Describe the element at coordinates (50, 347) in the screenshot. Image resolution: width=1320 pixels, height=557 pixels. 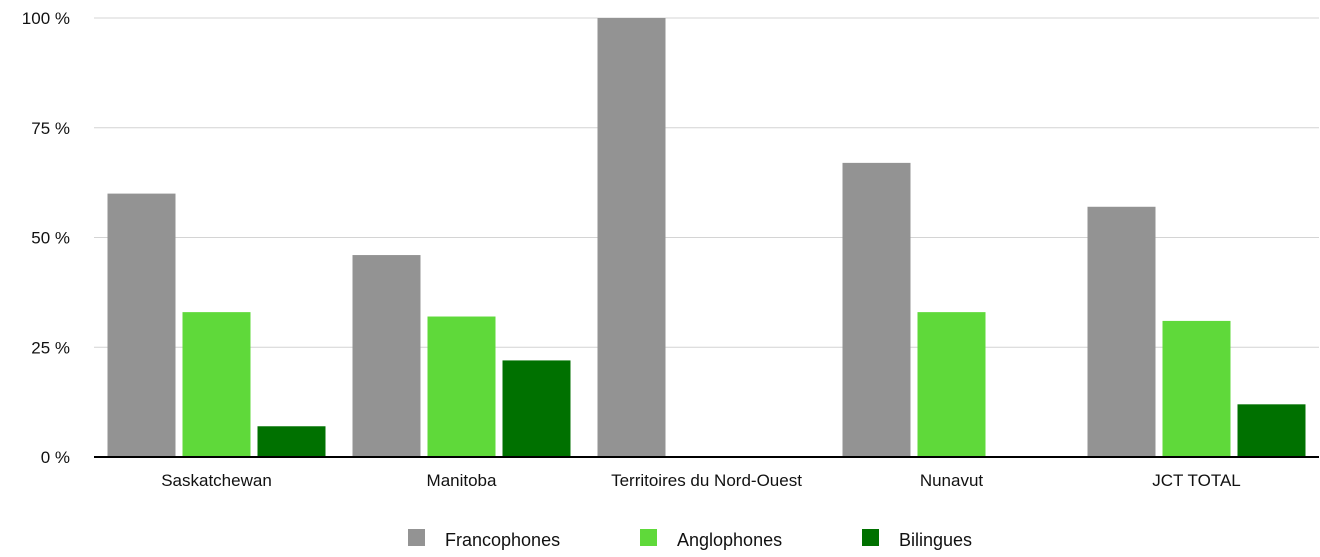
I see `y-tick-label: 25 %` at that location.